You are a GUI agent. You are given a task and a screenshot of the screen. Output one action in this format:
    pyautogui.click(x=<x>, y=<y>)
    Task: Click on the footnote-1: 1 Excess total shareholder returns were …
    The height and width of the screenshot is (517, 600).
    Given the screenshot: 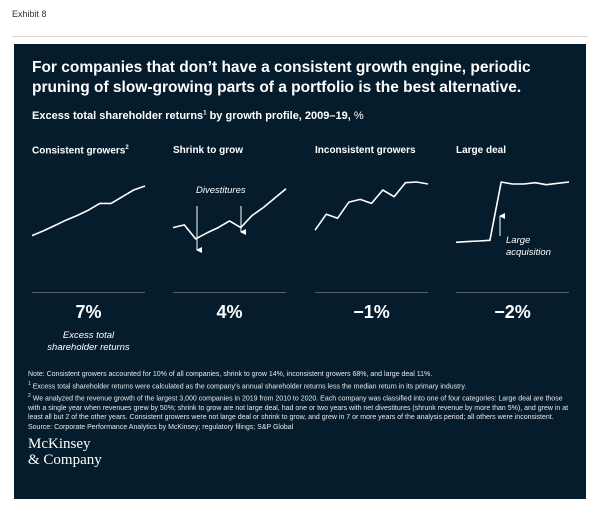 What is the action you would take?
    pyautogui.click(x=302, y=385)
    